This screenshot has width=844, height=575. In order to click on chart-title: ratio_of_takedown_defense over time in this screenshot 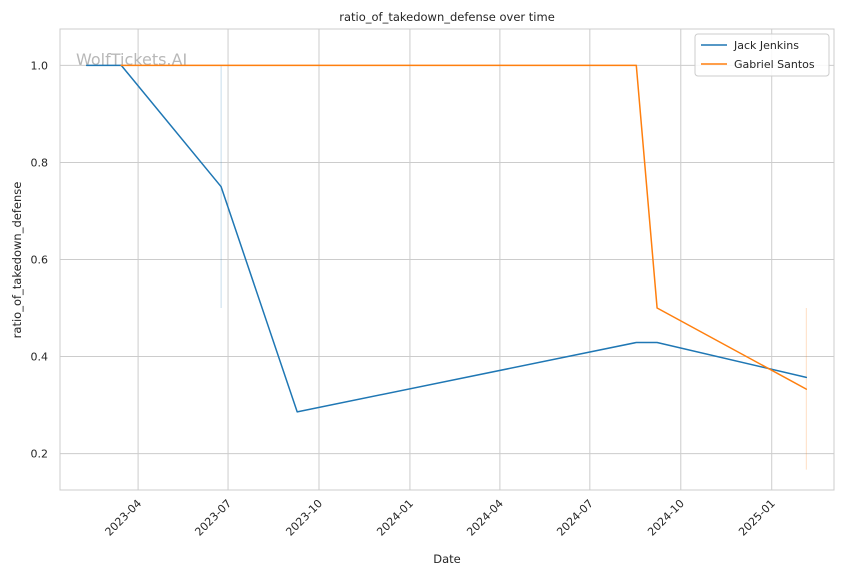, I will do `click(447, 17)`.